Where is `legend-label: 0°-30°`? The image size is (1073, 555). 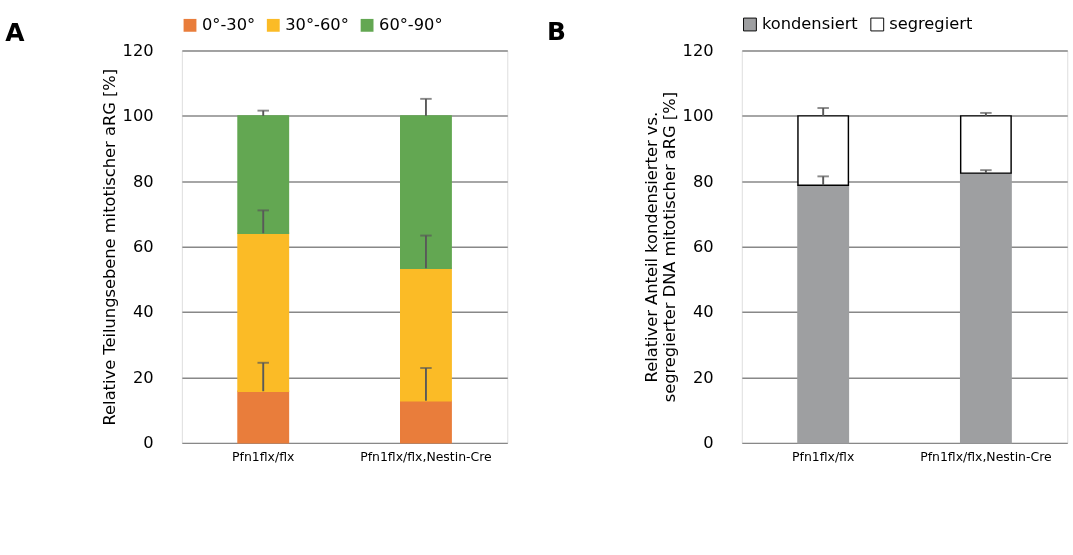 legend-label: 0°-30° is located at coordinates (228, 25).